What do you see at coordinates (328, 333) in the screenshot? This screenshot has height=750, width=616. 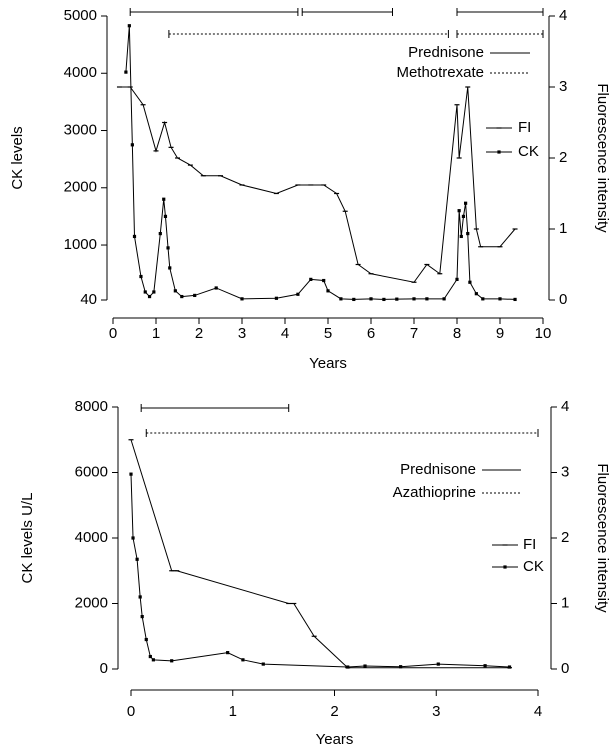 I see `x-tick-label: 5` at bounding box center [328, 333].